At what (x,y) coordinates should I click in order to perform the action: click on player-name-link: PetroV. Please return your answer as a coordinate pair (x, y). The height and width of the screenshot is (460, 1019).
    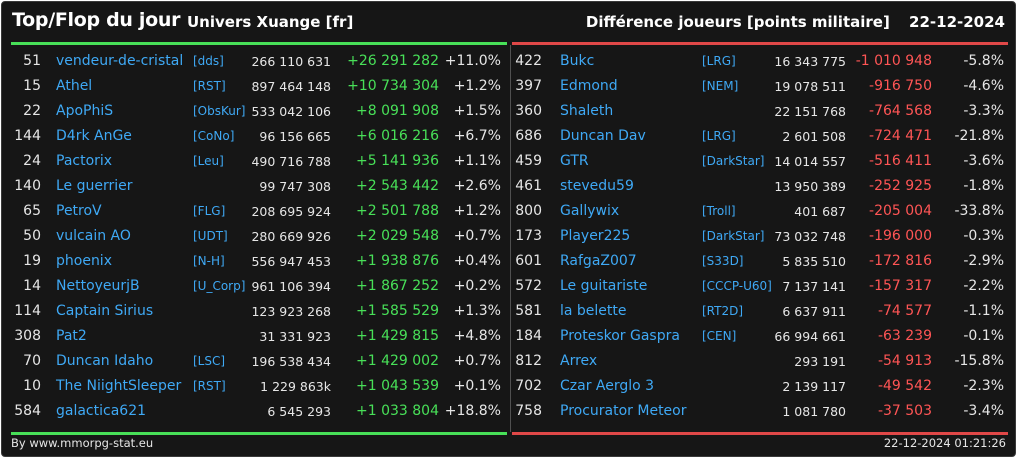
    Looking at the image, I should click on (79, 211).